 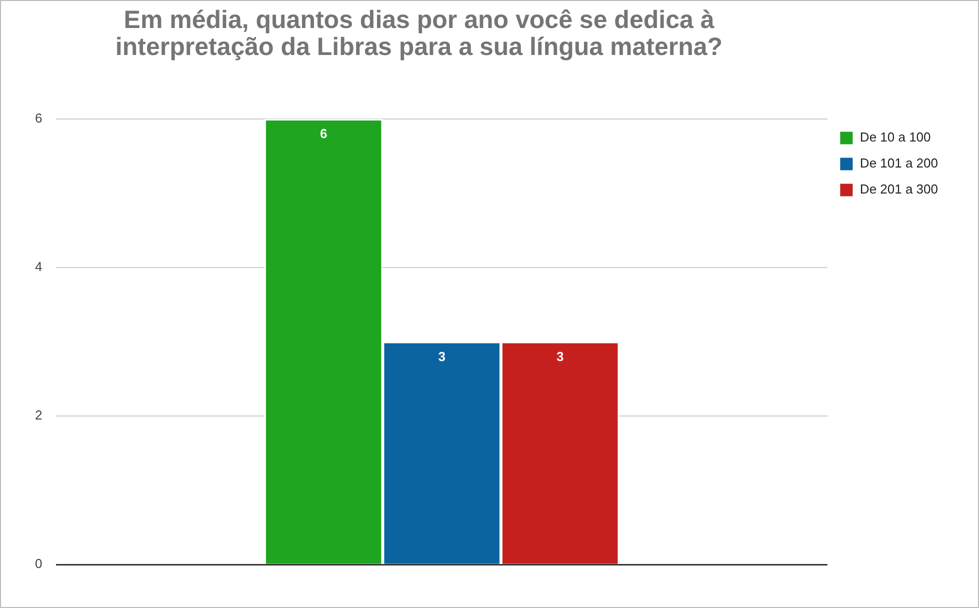 I want to click on legend-label: De 201 a 300, so click(x=899, y=189).